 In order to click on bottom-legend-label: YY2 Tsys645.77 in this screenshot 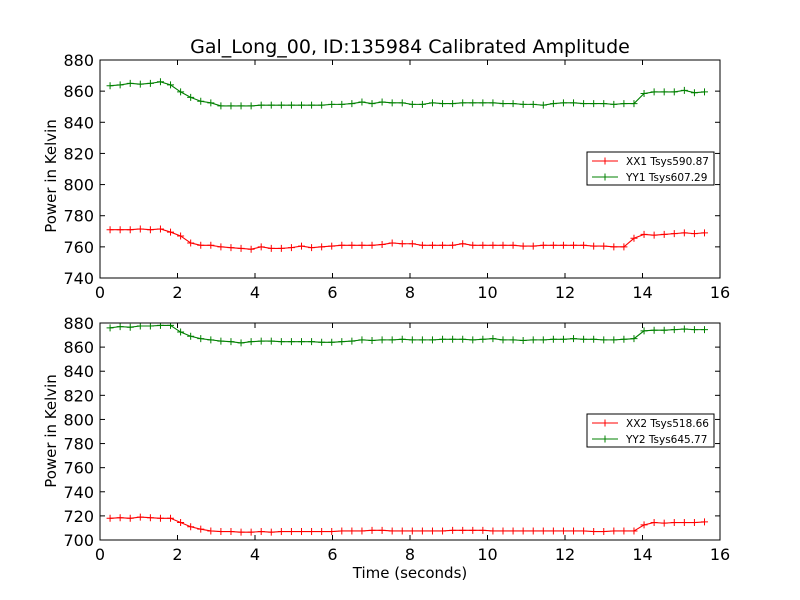, I will do `click(666, 440)`.